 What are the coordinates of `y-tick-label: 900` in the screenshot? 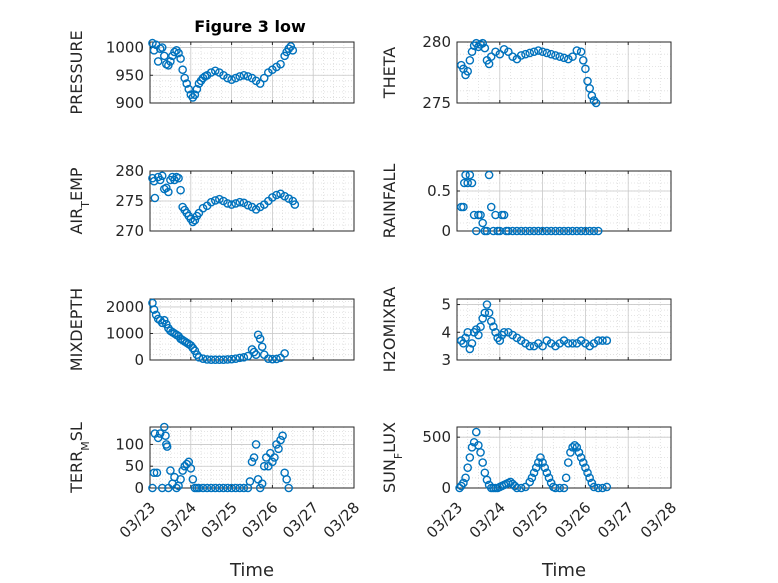 It's located at (129, 103).